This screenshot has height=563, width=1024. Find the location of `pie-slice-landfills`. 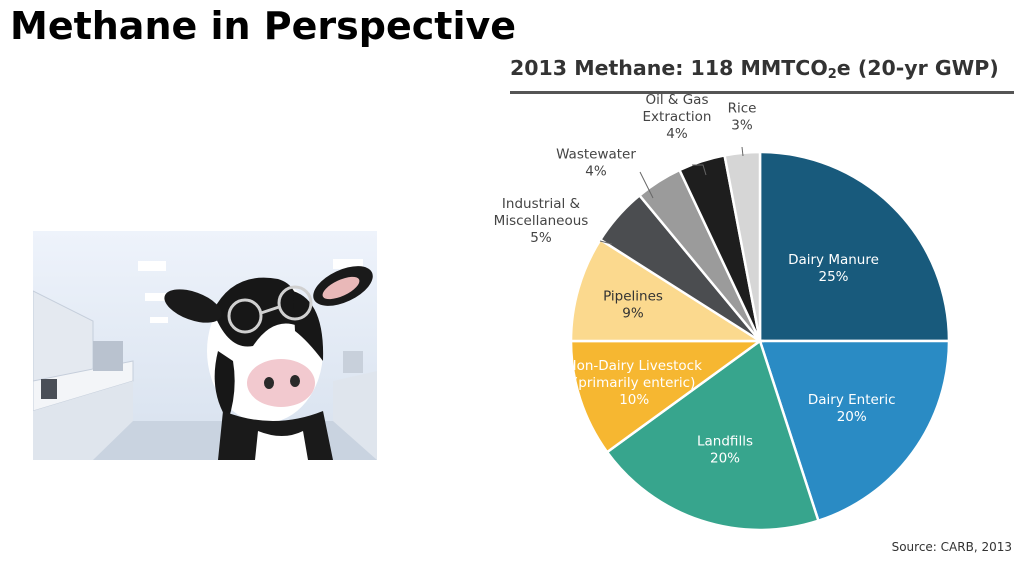

pie-slice-landfills is located at coordinates (712, 435).